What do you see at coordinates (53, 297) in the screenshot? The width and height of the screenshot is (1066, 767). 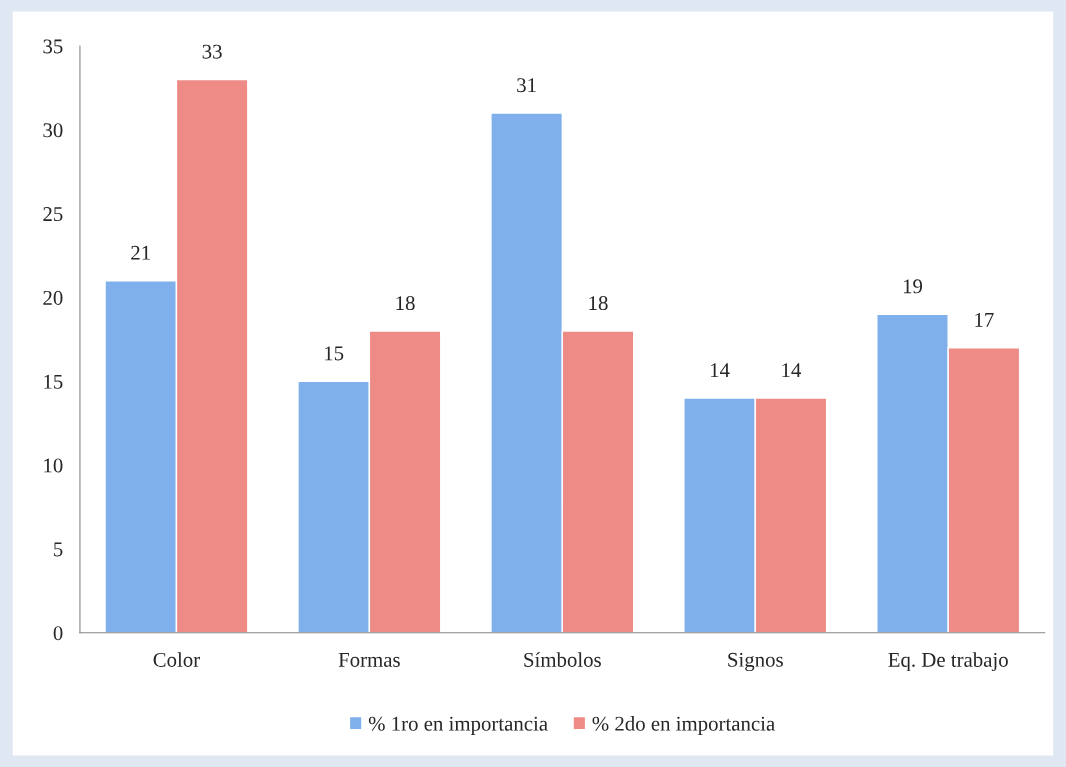 I see `y-tick-label: 20` at bounding box center [53, 297].